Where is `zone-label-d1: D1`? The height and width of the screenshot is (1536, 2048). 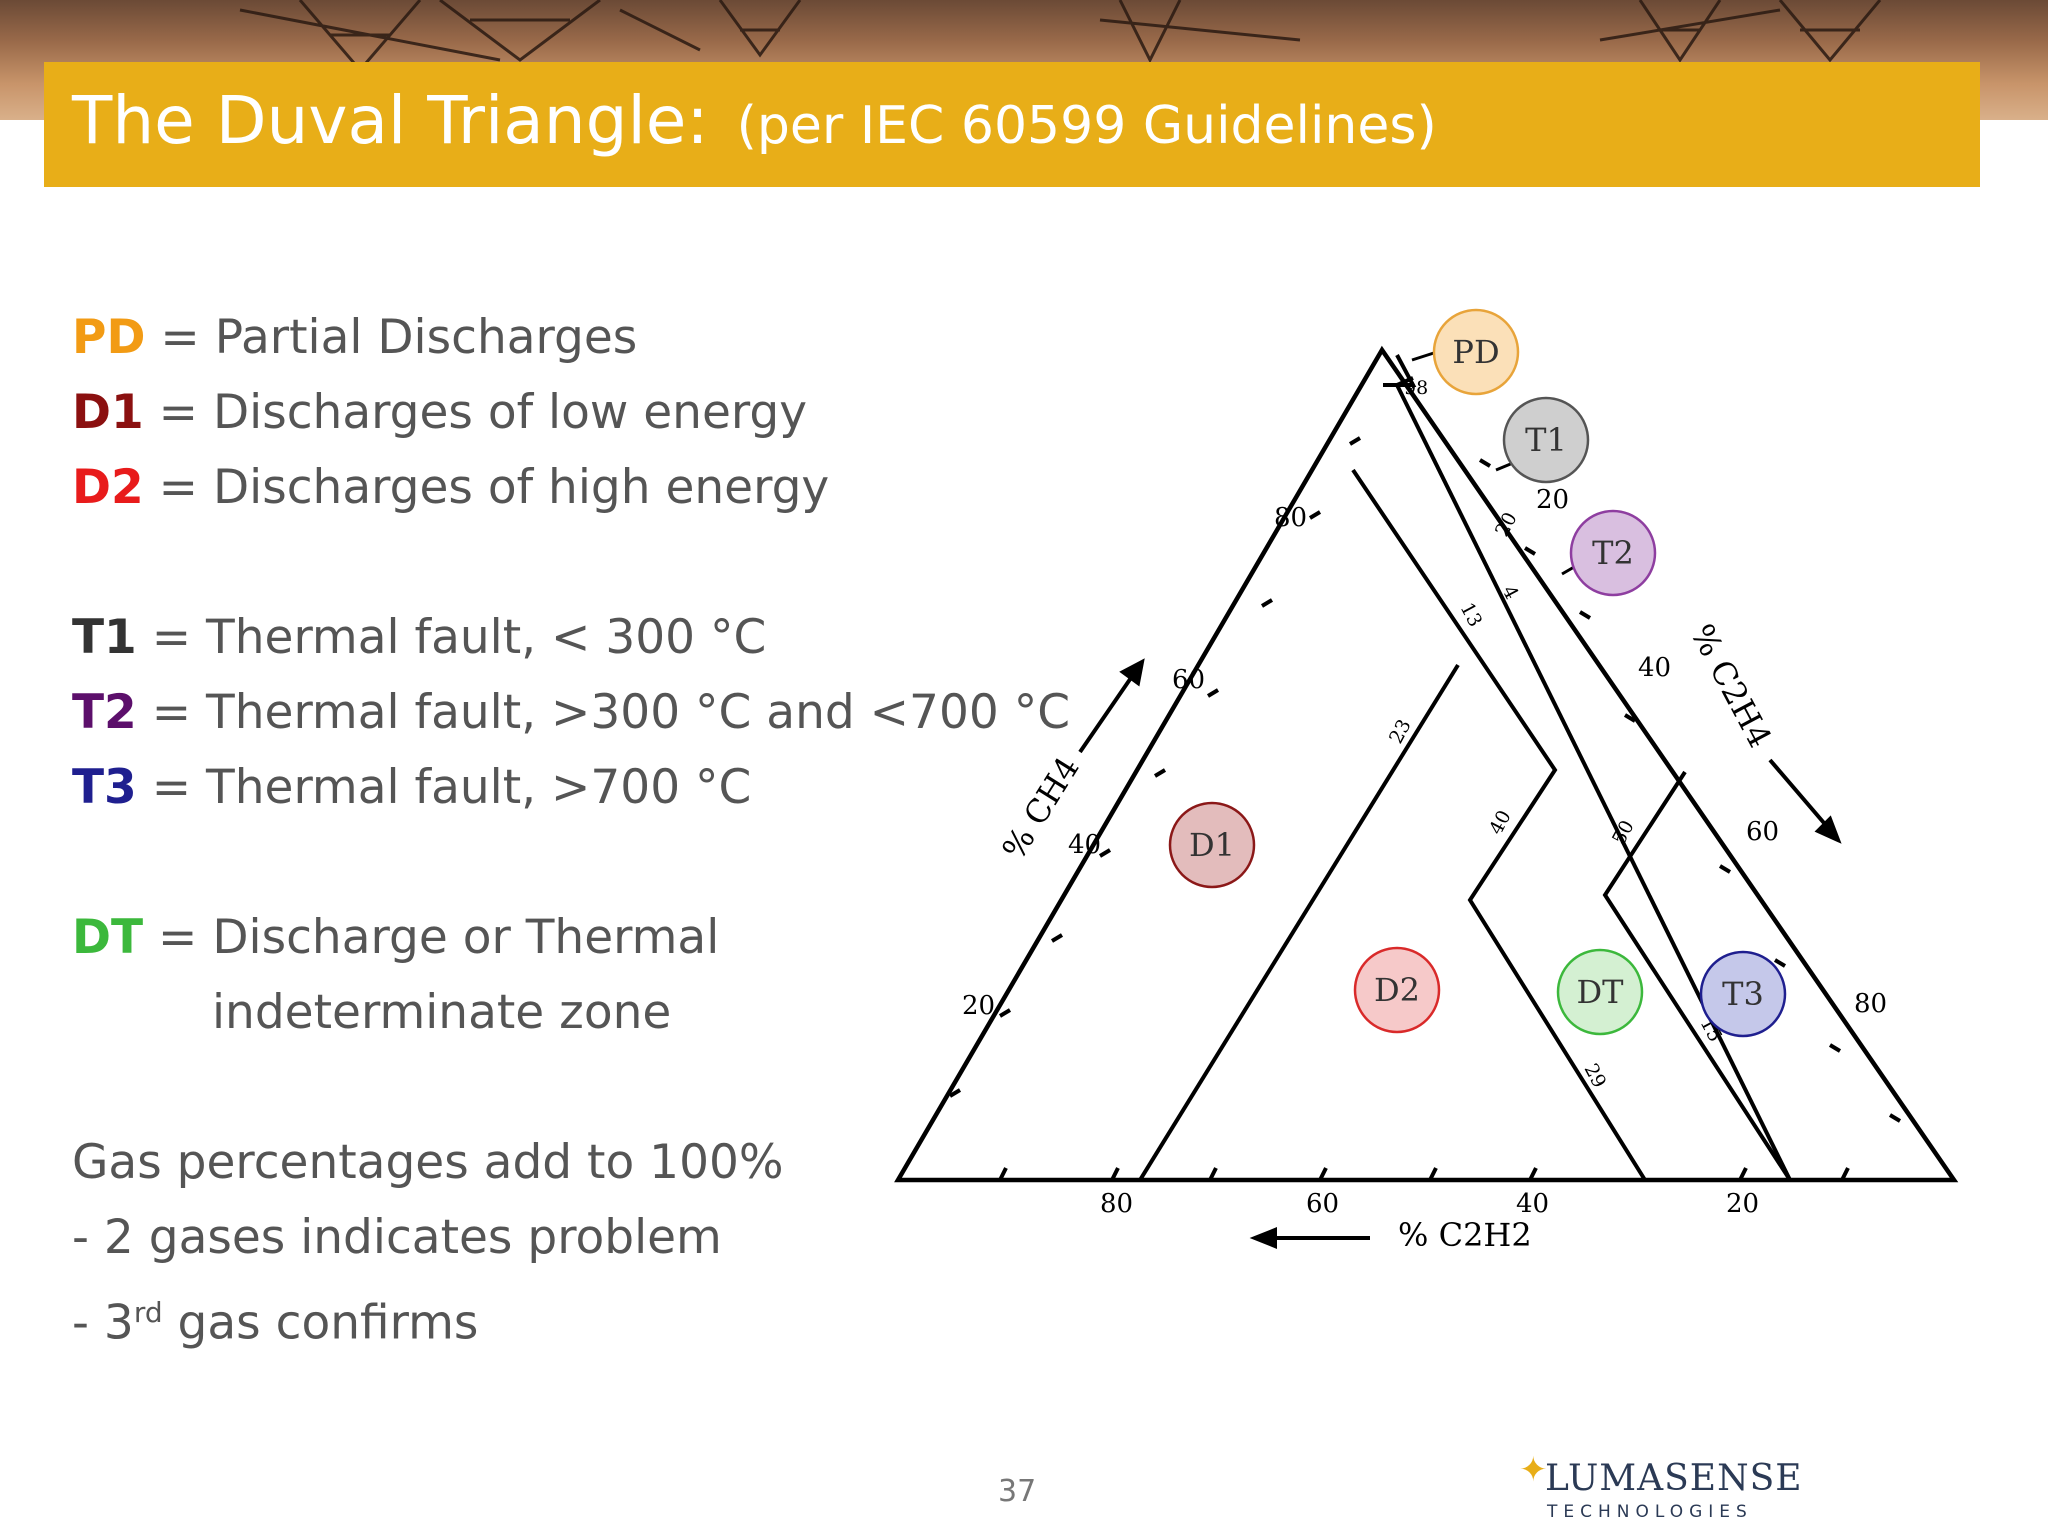 zone-label-d1: D1 is located at coordinates (1212, 845).